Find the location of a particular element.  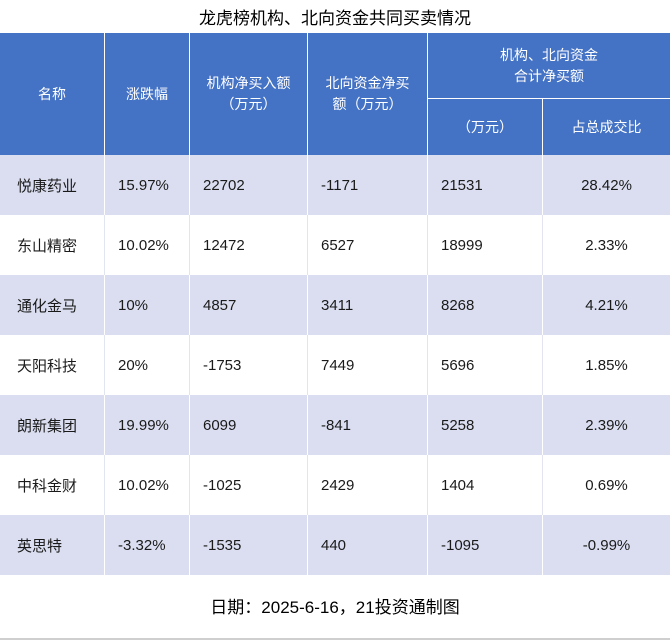

cell-inst-net: -1025 is located at coordinates (249, 485).